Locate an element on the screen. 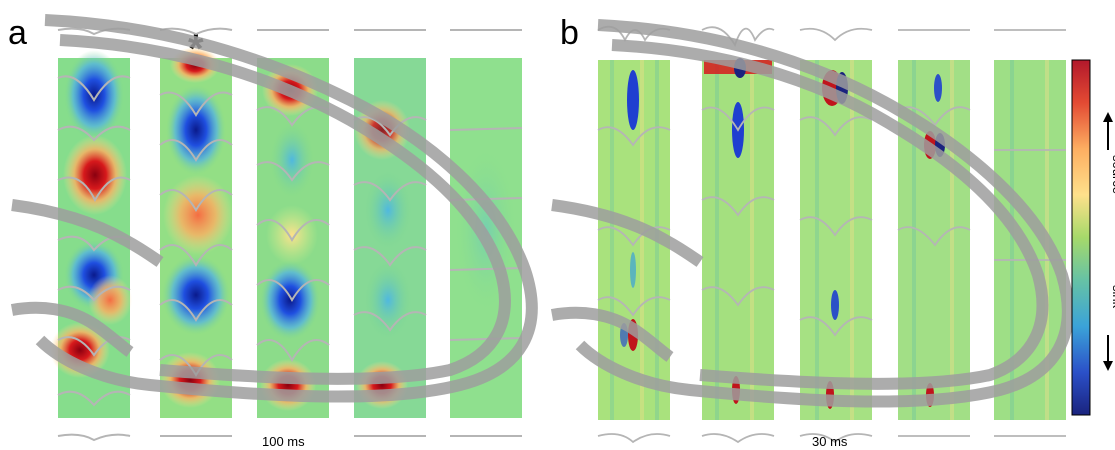  csd-strip-b3 is located at coordinates (836, 240).